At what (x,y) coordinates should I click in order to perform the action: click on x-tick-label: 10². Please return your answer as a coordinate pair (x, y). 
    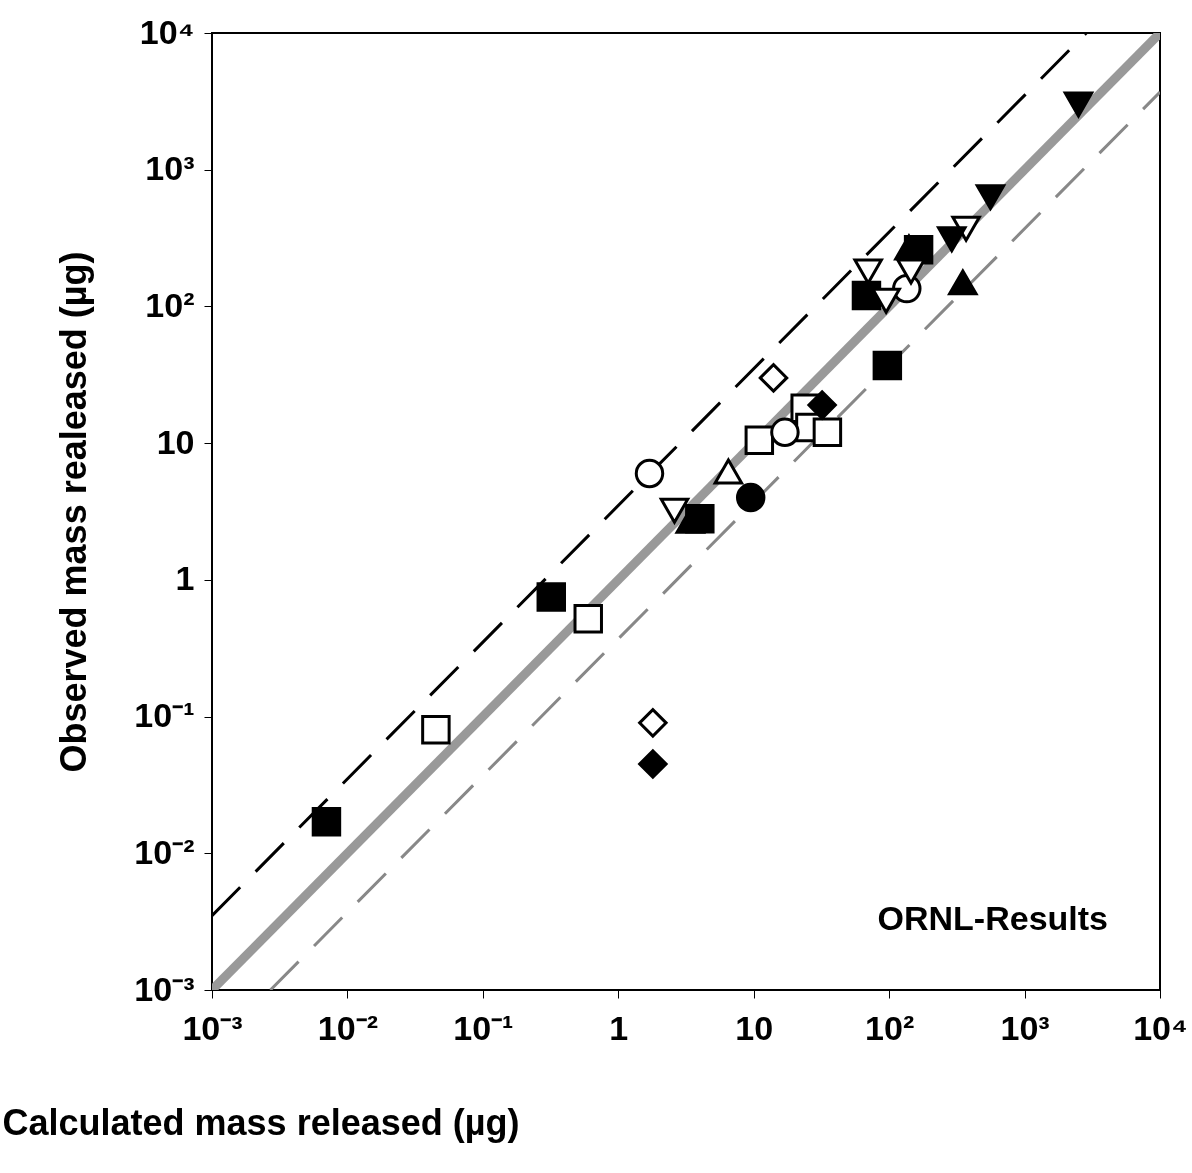
    Looking at the image, I should click on (890, 1027).